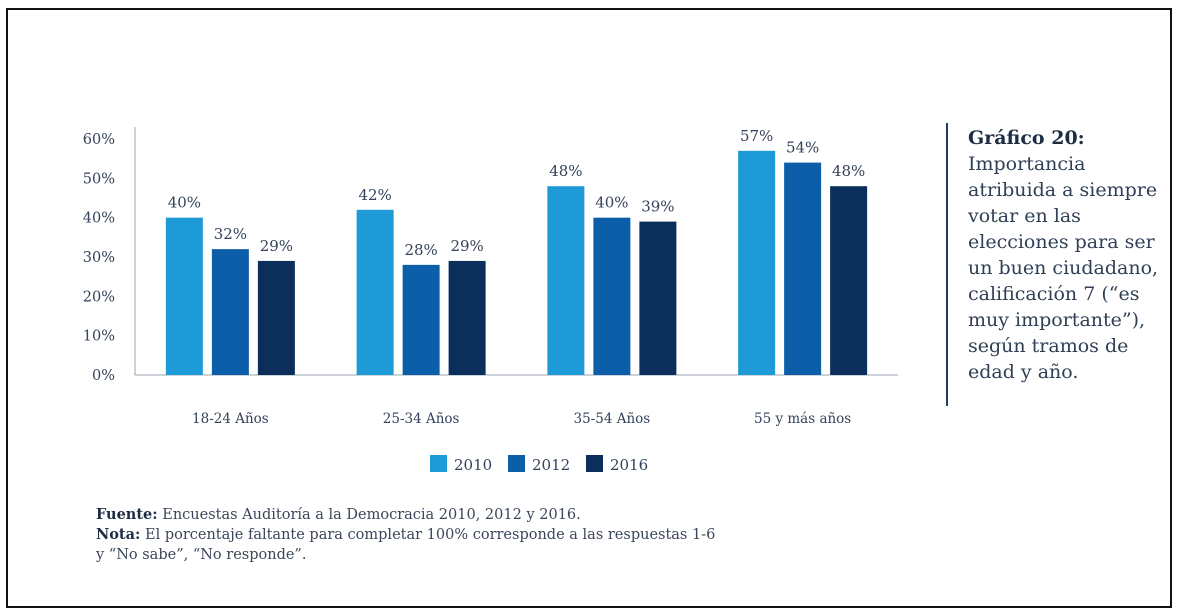 The width and height of the screenshot is (1178, 608). I want to click on y-tick-label: 0%, so click(103, 376).